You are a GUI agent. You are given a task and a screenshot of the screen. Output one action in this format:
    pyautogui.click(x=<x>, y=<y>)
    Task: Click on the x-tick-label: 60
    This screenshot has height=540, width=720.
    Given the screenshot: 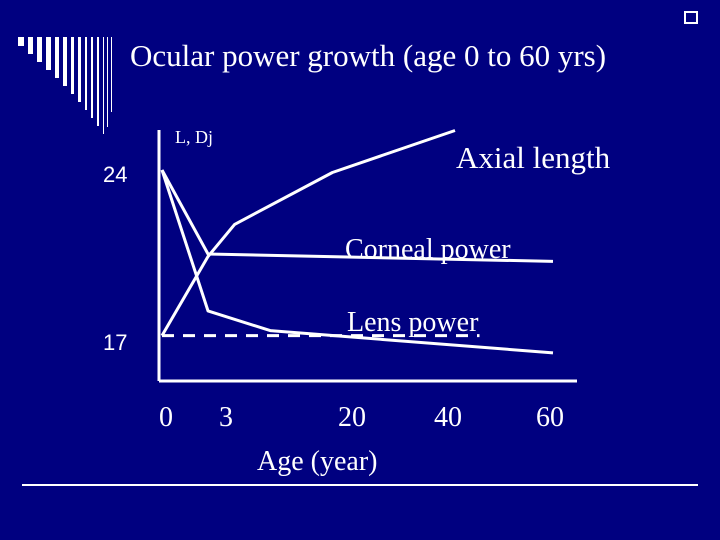 What is the action you would take?
    pyautogui.click(x=550, y=417)
    